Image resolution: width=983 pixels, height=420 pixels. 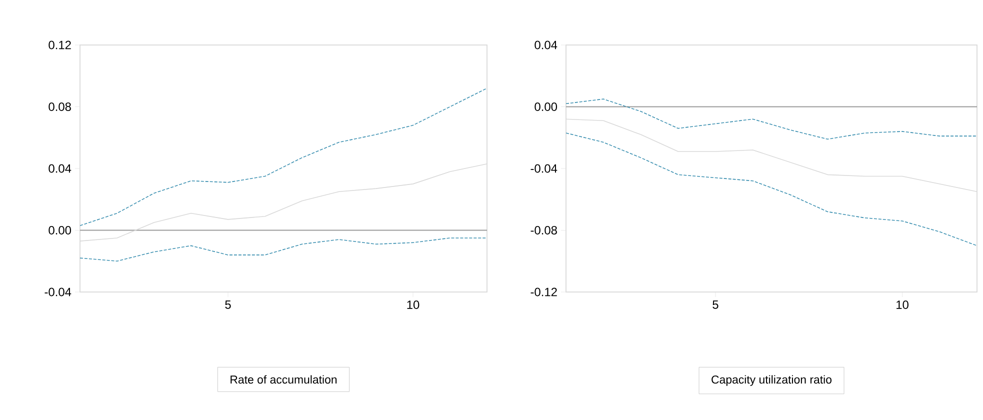 I want to click on x-axis-title: Rate of accumulation, so click(x=283, y=379).